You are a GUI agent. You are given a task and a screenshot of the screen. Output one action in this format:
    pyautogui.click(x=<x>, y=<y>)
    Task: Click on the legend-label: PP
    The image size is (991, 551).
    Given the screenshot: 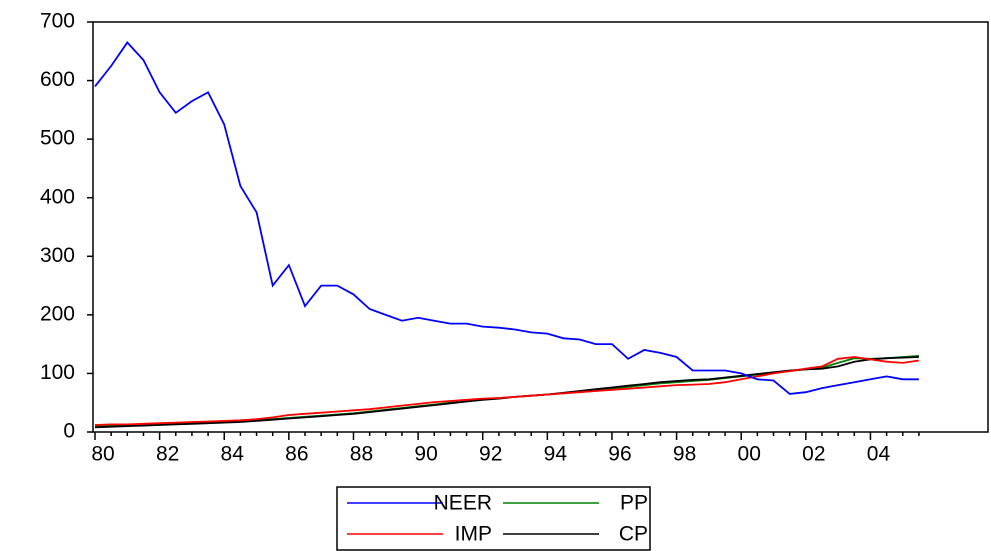 What is the action you would take?
    pyautogui.click(x=634, y=503)
    